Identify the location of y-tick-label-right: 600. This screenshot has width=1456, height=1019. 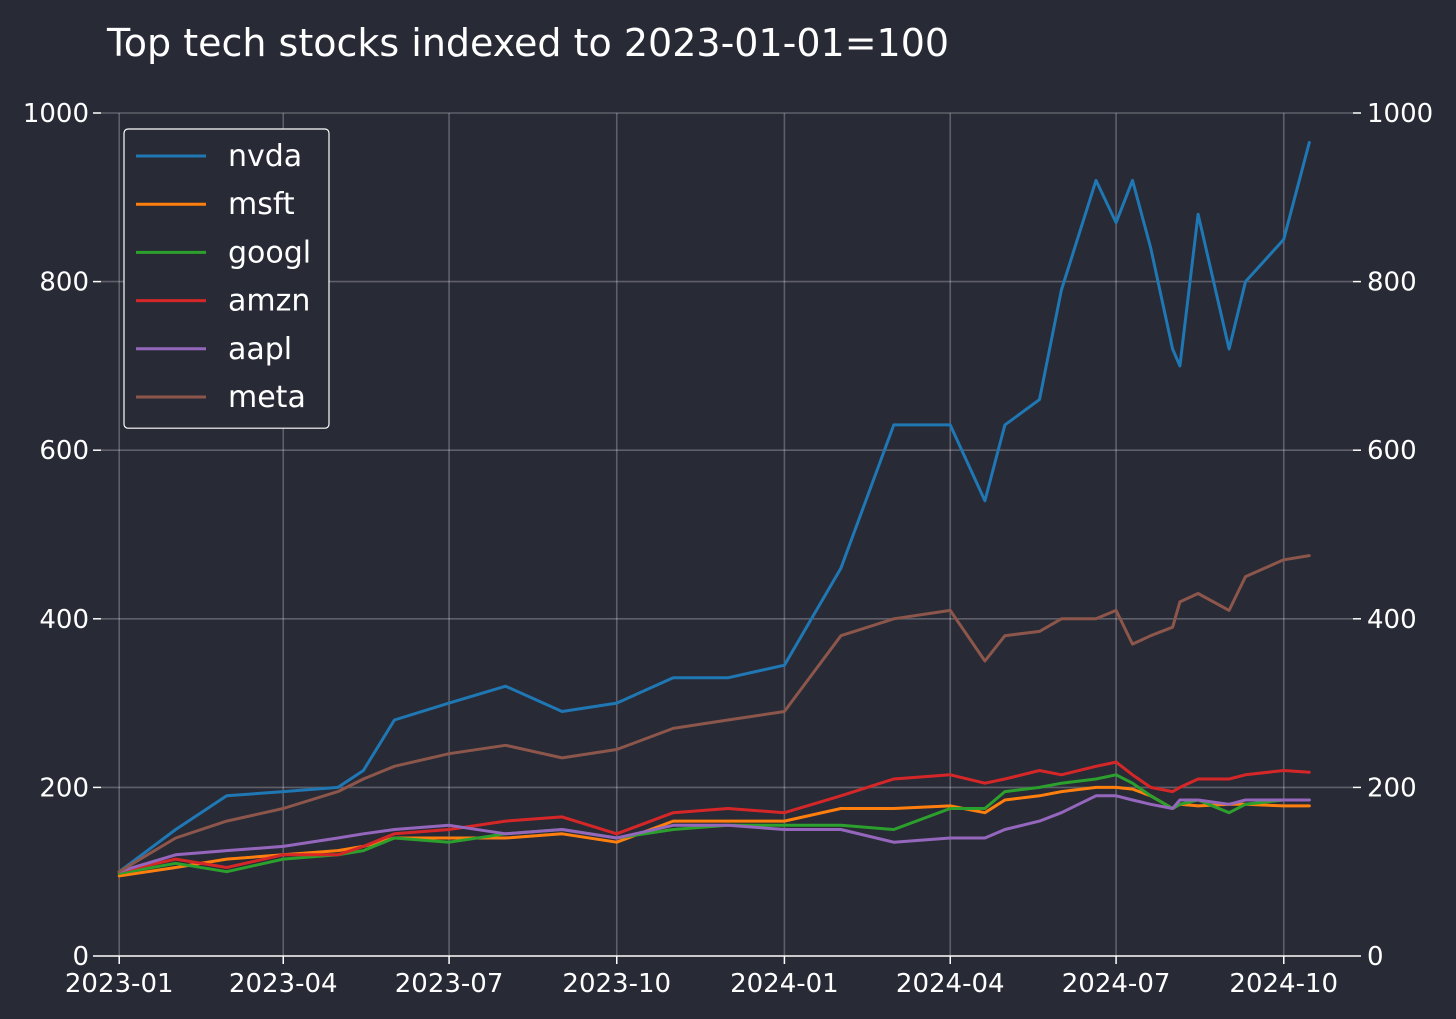
(1392, 451).